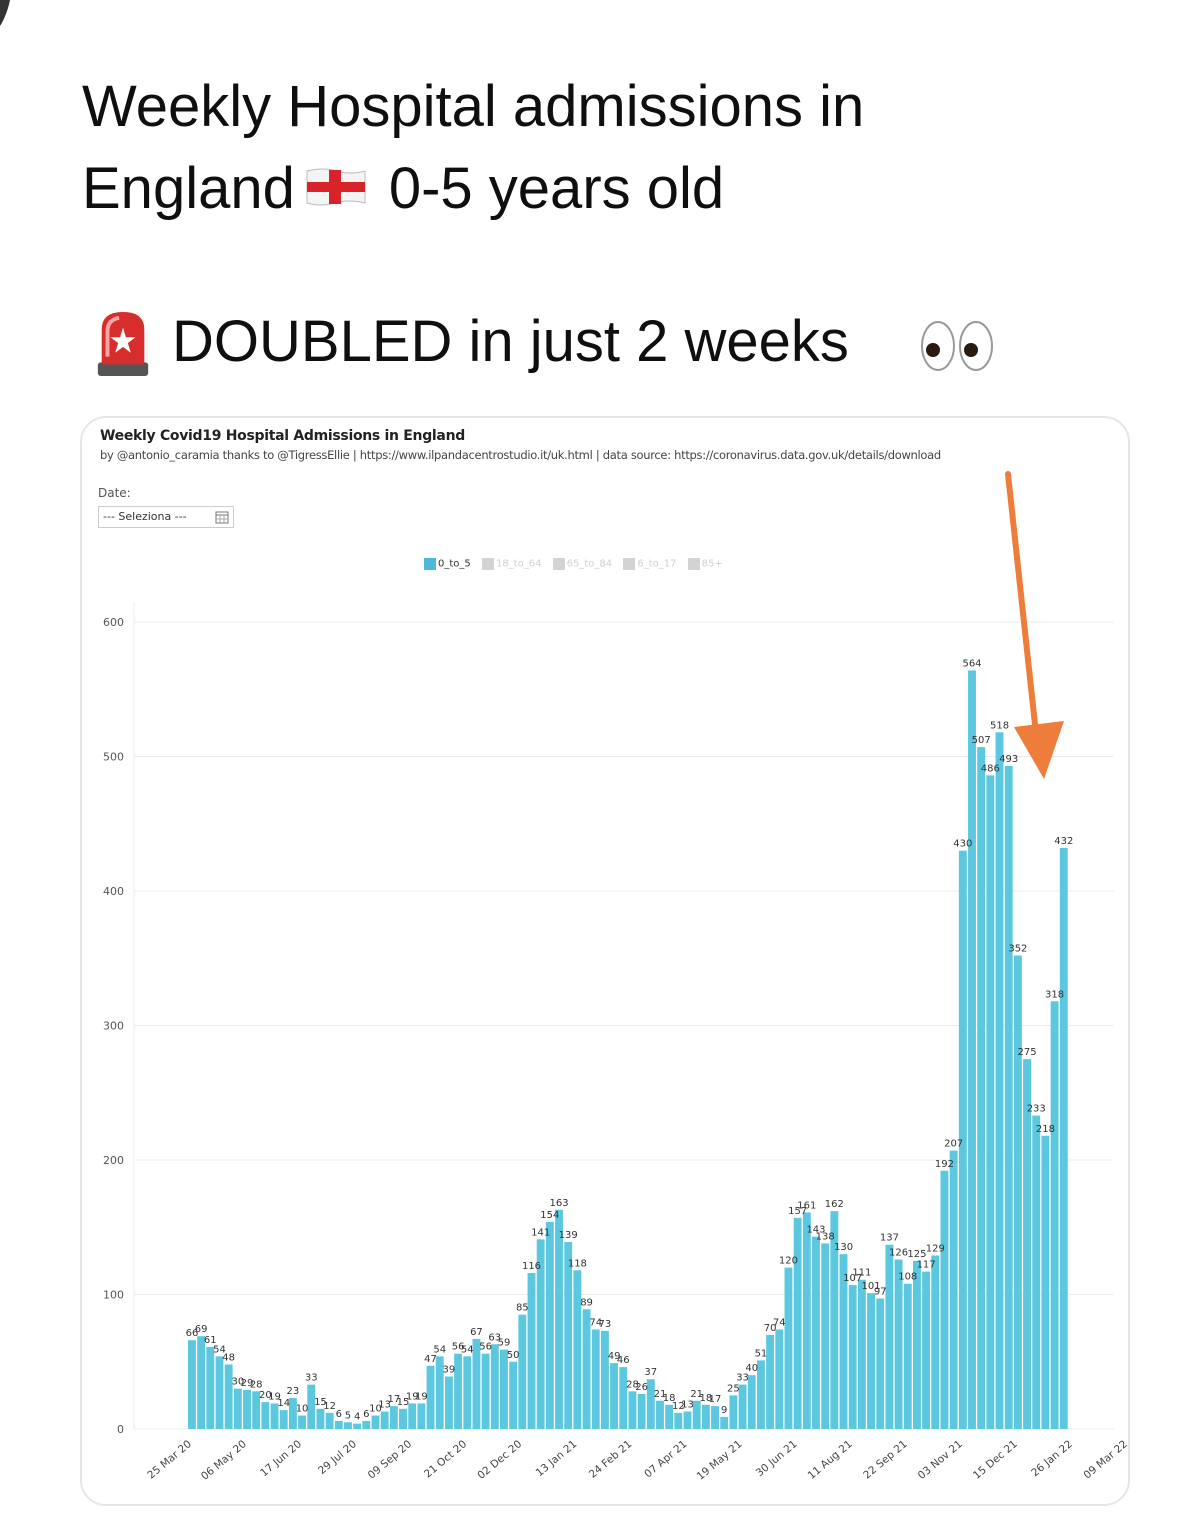  Describe the element at coordinates (447, 564) in the screenshot. I see `legend-item-0-to-5: 0_to_5` at that location.